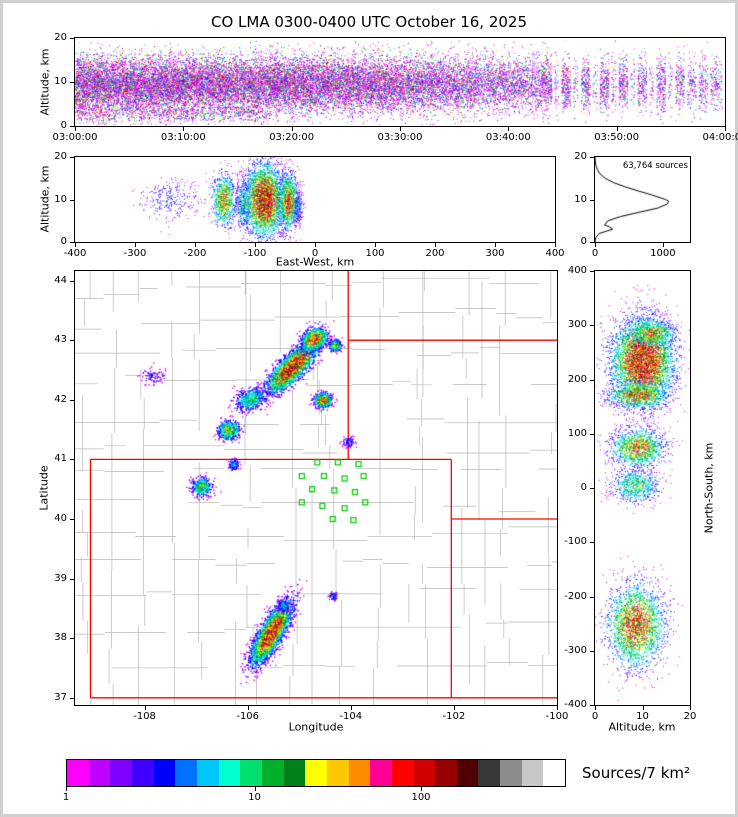 This screenshot has height=817, width=738. Describe the element at coordinates (508, 137) in the screenshot. I see `tick-label: 03:40:00` at that location.